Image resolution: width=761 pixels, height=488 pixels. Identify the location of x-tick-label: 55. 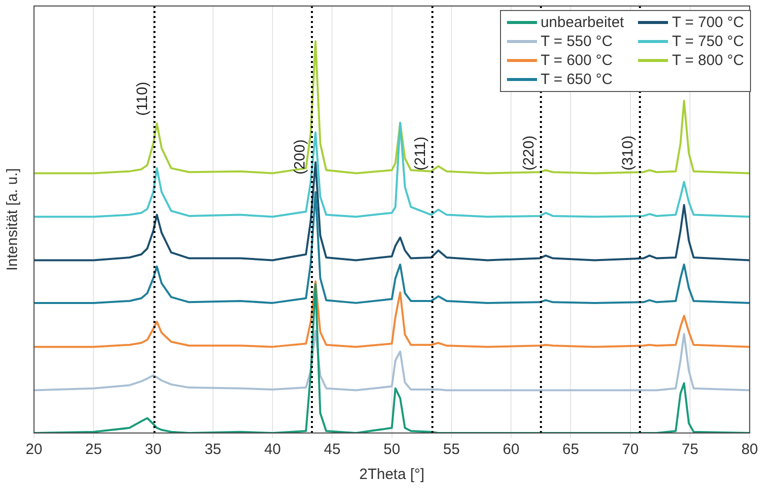
(451, 449).